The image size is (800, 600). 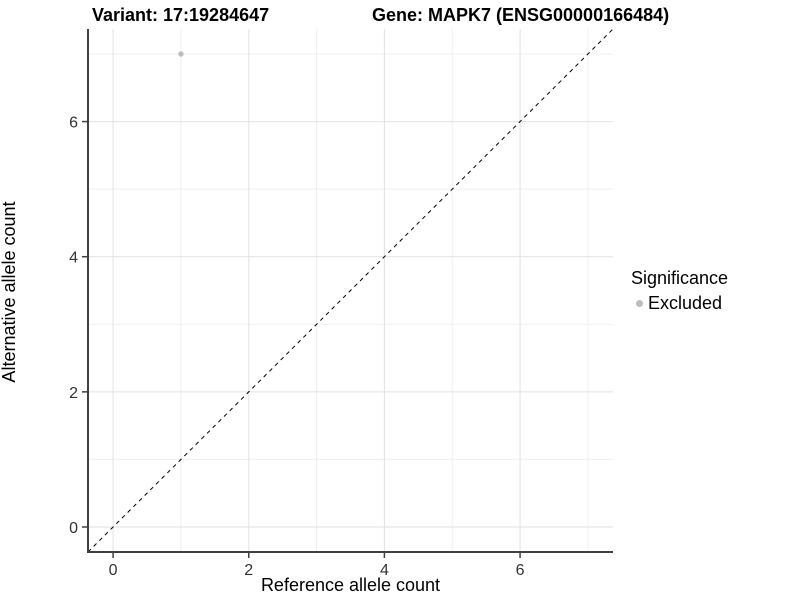 What do you see at coordinates (9, 292) in the screenshot?
I see `y-axis-title: Alternative allele count` at bounding box center [9, 292].